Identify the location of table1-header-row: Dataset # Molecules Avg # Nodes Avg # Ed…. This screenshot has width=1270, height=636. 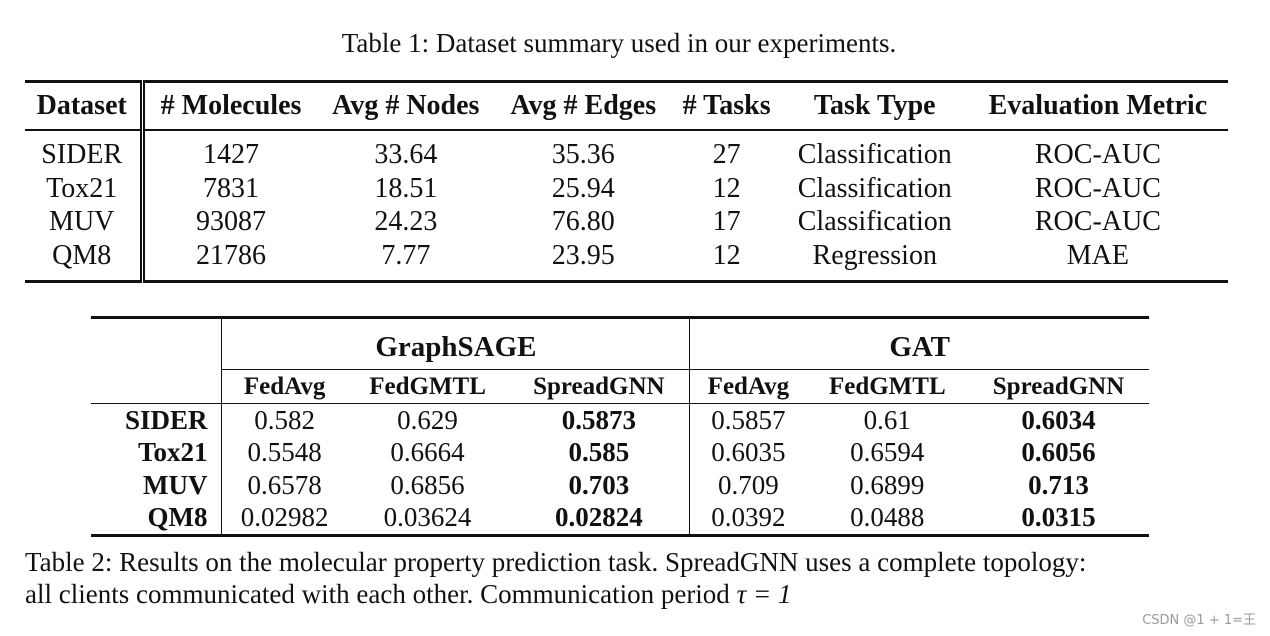
(626, 106).